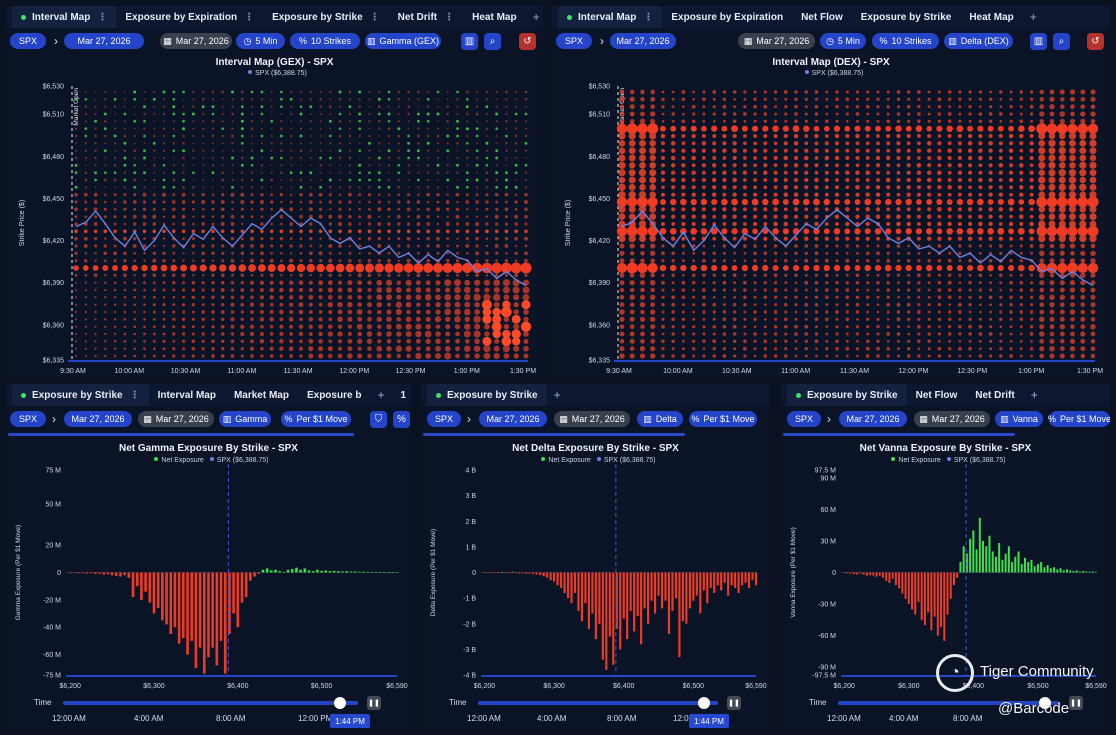 The height and width of the screenshot is (735, 1116). I want to click on greek-select: ▥ Gamma, so click(245, 419).